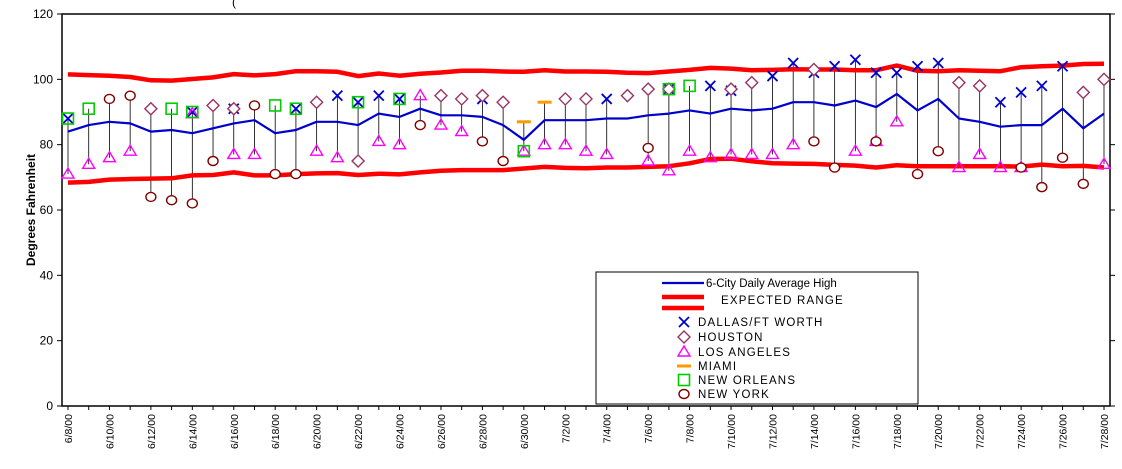 This screenshot has width=1122, height=469. What do you see at coordinates (939, 431) in the screenshot?
I see `x-tick-label: 7/20/00` at bounding box center [939, 431].